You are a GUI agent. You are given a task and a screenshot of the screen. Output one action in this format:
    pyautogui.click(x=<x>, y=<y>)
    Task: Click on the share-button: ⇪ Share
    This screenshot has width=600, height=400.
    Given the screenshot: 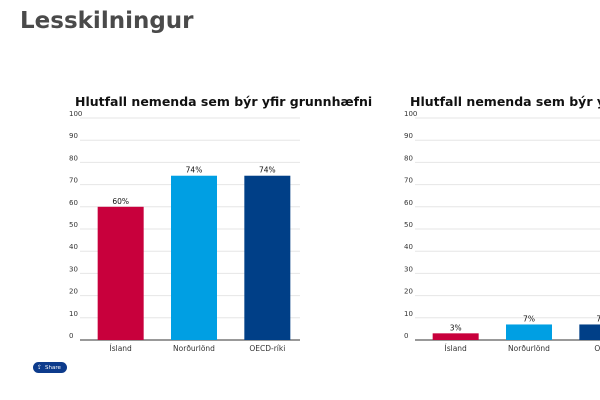 What is the action you would take?
    pyautogui.click(x=50, y=367)
    